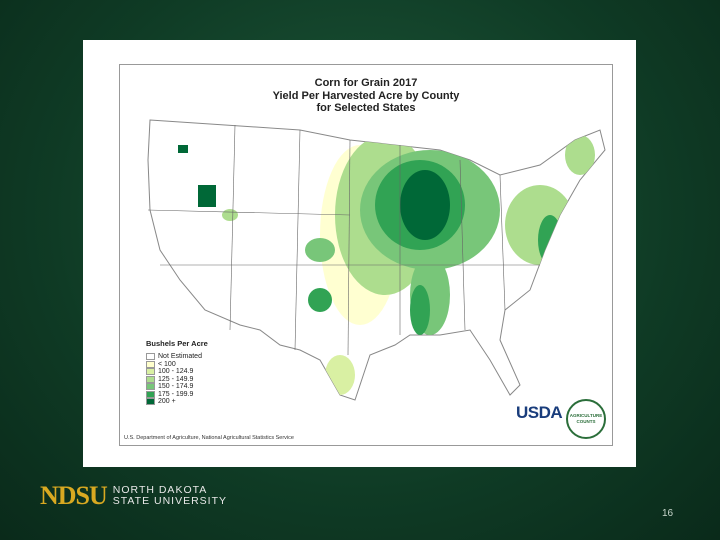 The height and width of the screenshot is (540, 720). I want to click on legend-item: < 100, so click(177, 364).